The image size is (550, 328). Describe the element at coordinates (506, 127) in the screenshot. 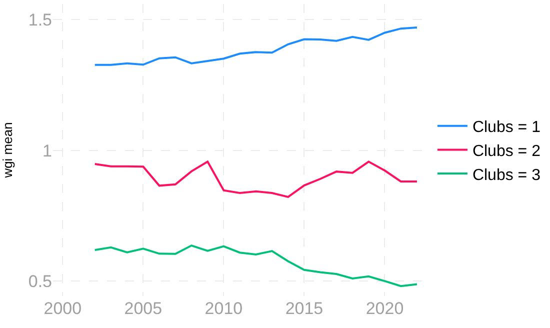

I see `legend-label: Clubs = 1` at that location.